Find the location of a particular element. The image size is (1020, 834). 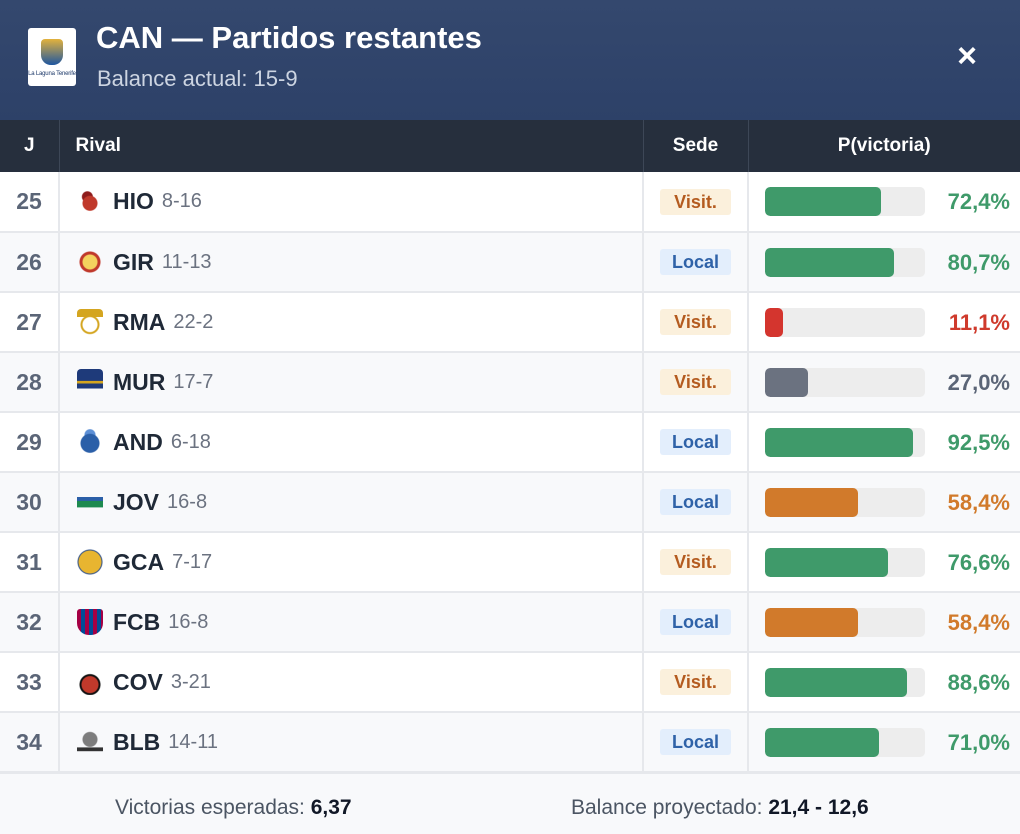

table-row: 26 GIR 11-13 Local 80,7% is located at coordinates (510, 262).